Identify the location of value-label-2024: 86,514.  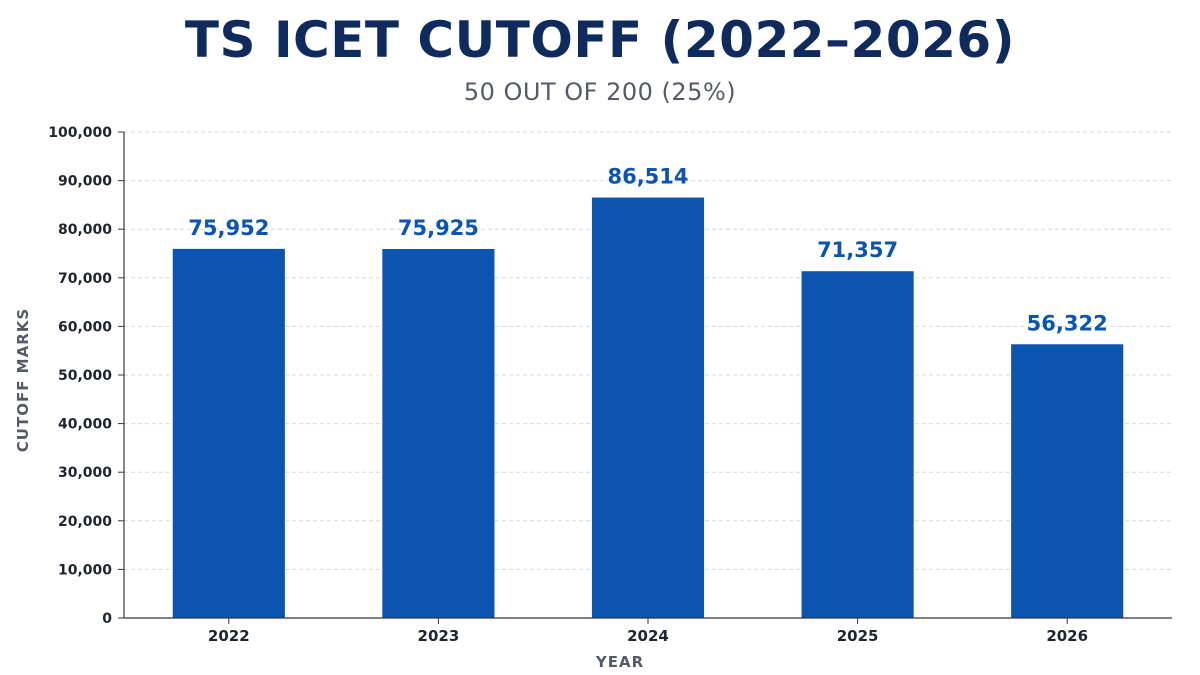
(647, 177).